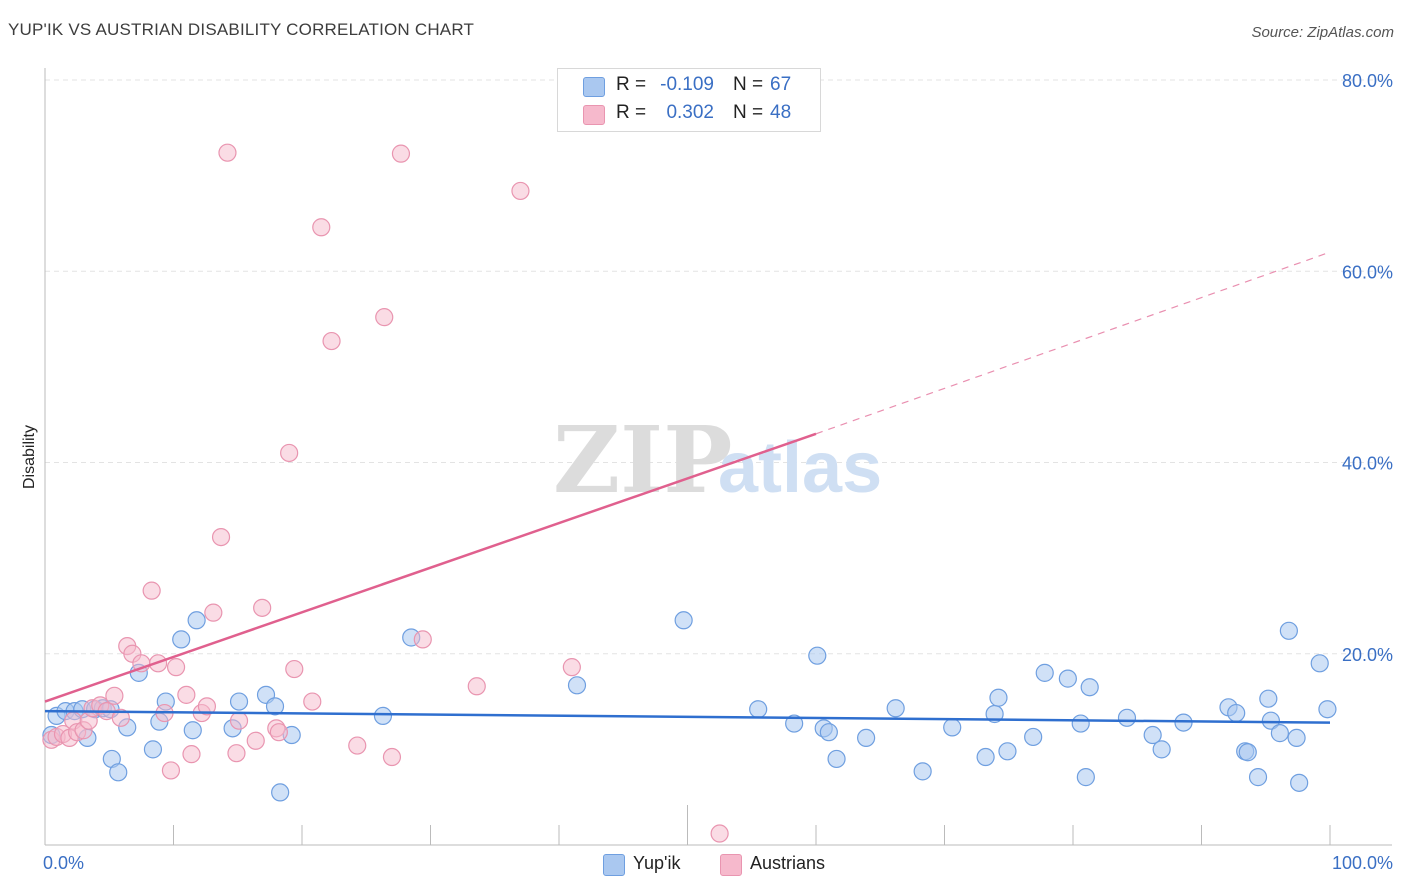  I want to click on r-value: -0.109, so click(687, 84).